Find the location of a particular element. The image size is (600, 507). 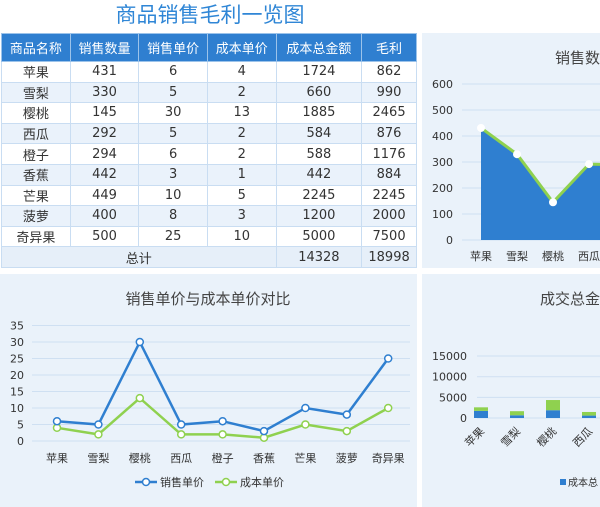

area-fill is located at coordinates (540, 183).